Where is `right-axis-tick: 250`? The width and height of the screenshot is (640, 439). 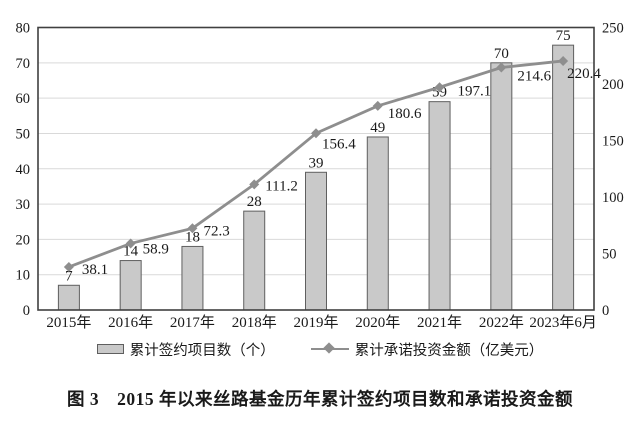
right-axis-tick: 250 is located at coordinates (613, 29).